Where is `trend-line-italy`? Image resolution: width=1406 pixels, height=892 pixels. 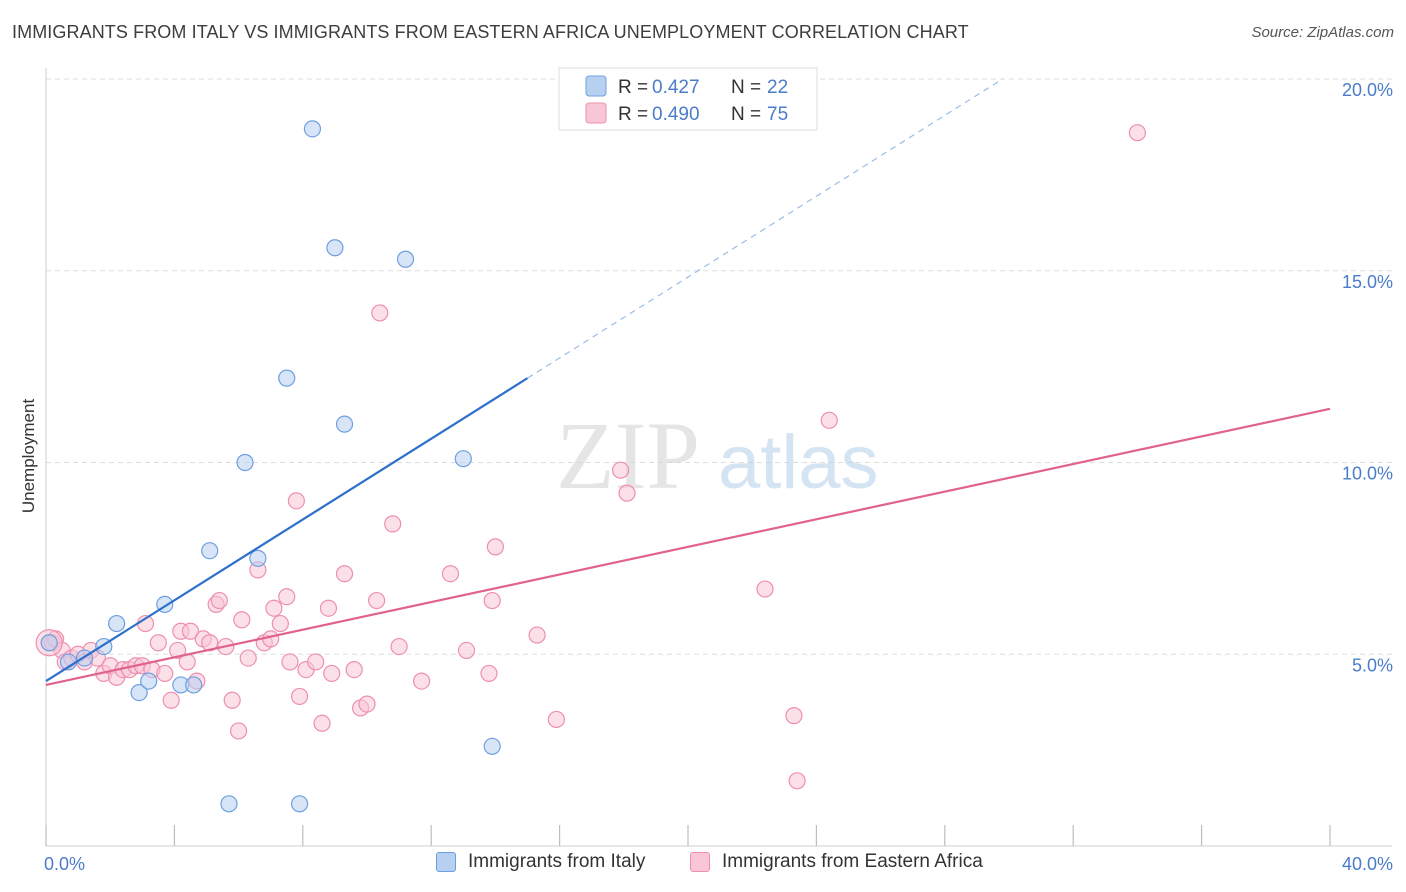
trend-line-italy is located at coordinates (287, 530).